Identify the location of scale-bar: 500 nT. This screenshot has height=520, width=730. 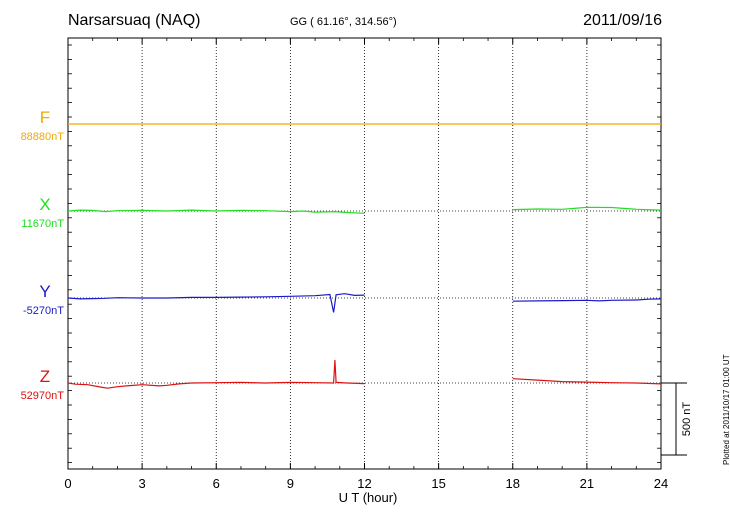
(677, 419).